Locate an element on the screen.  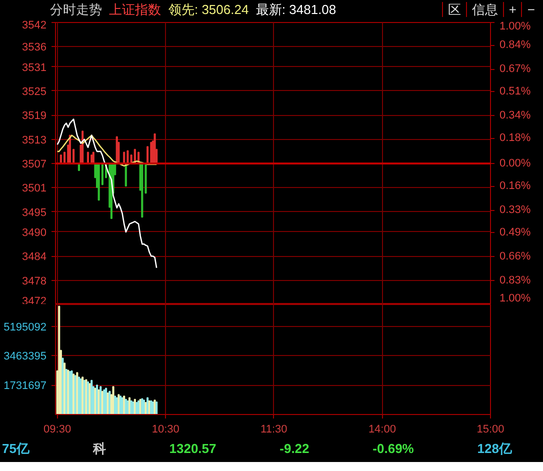
x-tick-label: 15:00 is located at coordinates (490, 430).